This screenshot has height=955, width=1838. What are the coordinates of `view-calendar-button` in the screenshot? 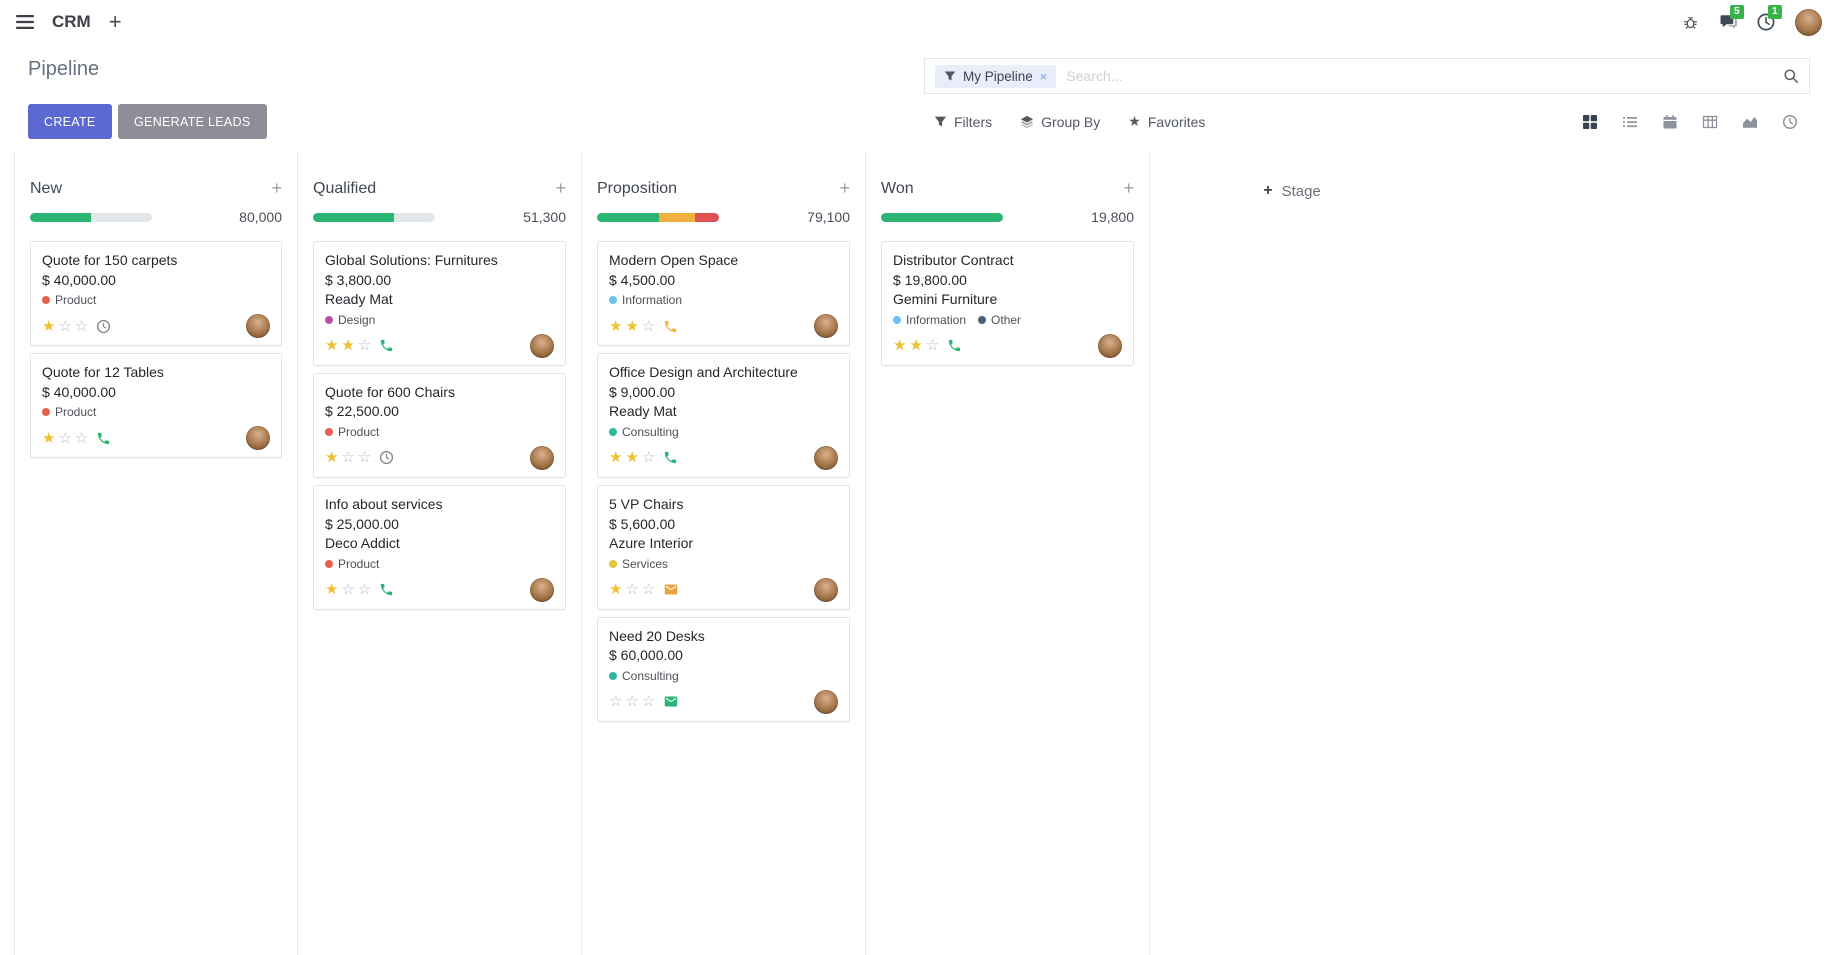 It's located at (1670, 122).